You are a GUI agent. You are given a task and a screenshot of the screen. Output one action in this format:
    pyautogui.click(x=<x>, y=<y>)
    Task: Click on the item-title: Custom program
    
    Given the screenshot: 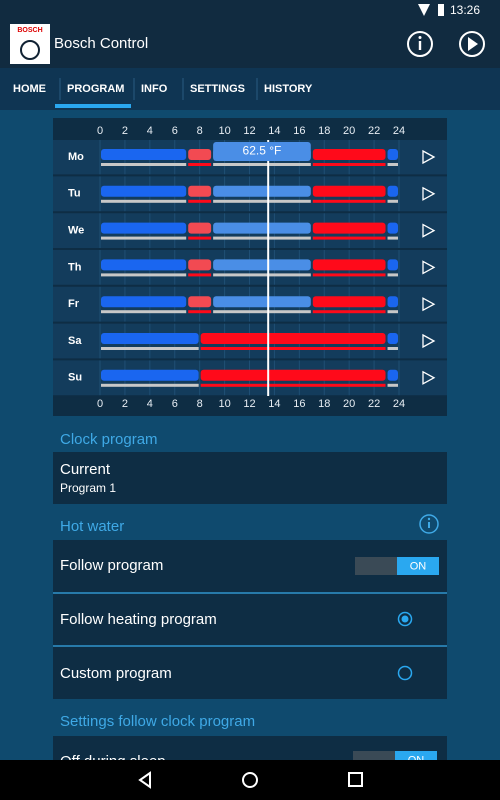 What is the action you would take?
    pyautogui.click(x=116, y=673)
    